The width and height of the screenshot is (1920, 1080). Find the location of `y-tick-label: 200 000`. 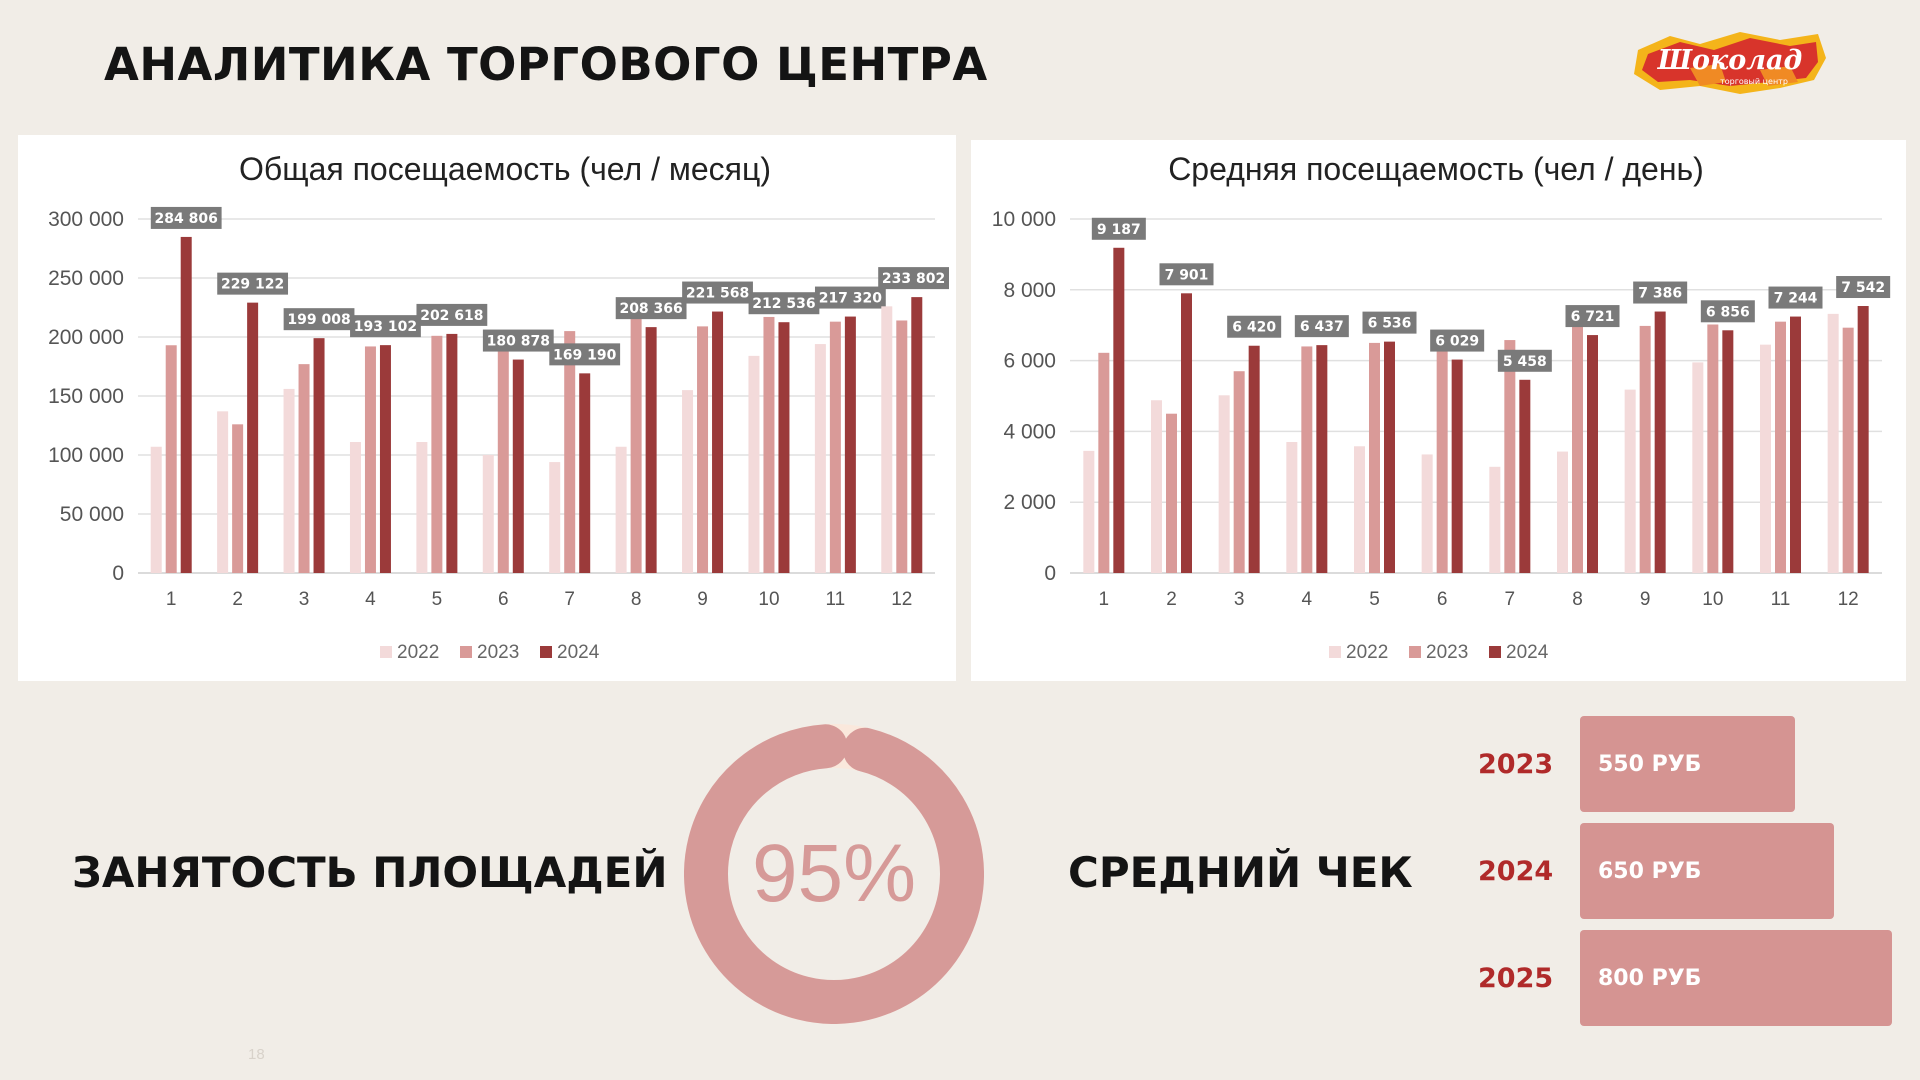

y-tick-label: 200 000 is located at coordinates (86, 337).